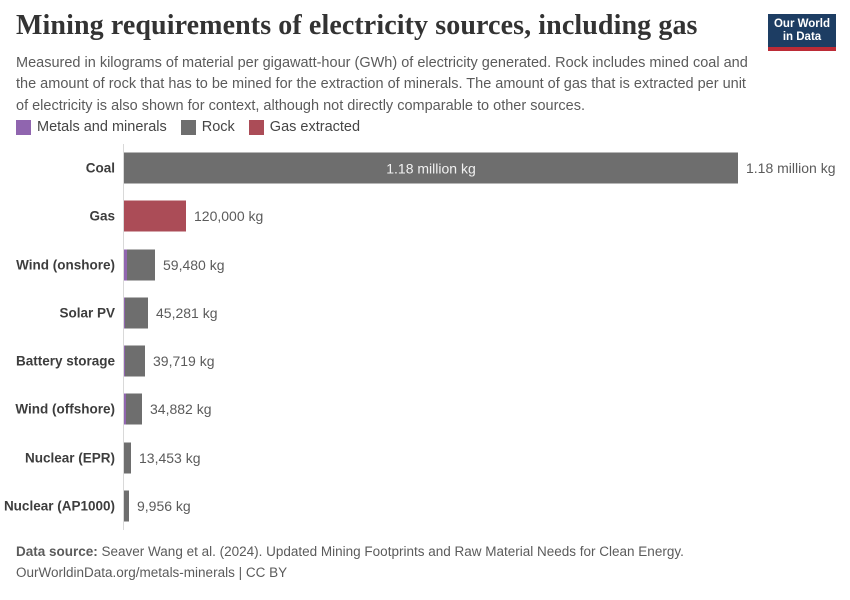 The image size is (850, 600). What do you see at coordinates (100, 168) in the screenshot?
I see `category-label: Coal` at bounding box center [100, 168].